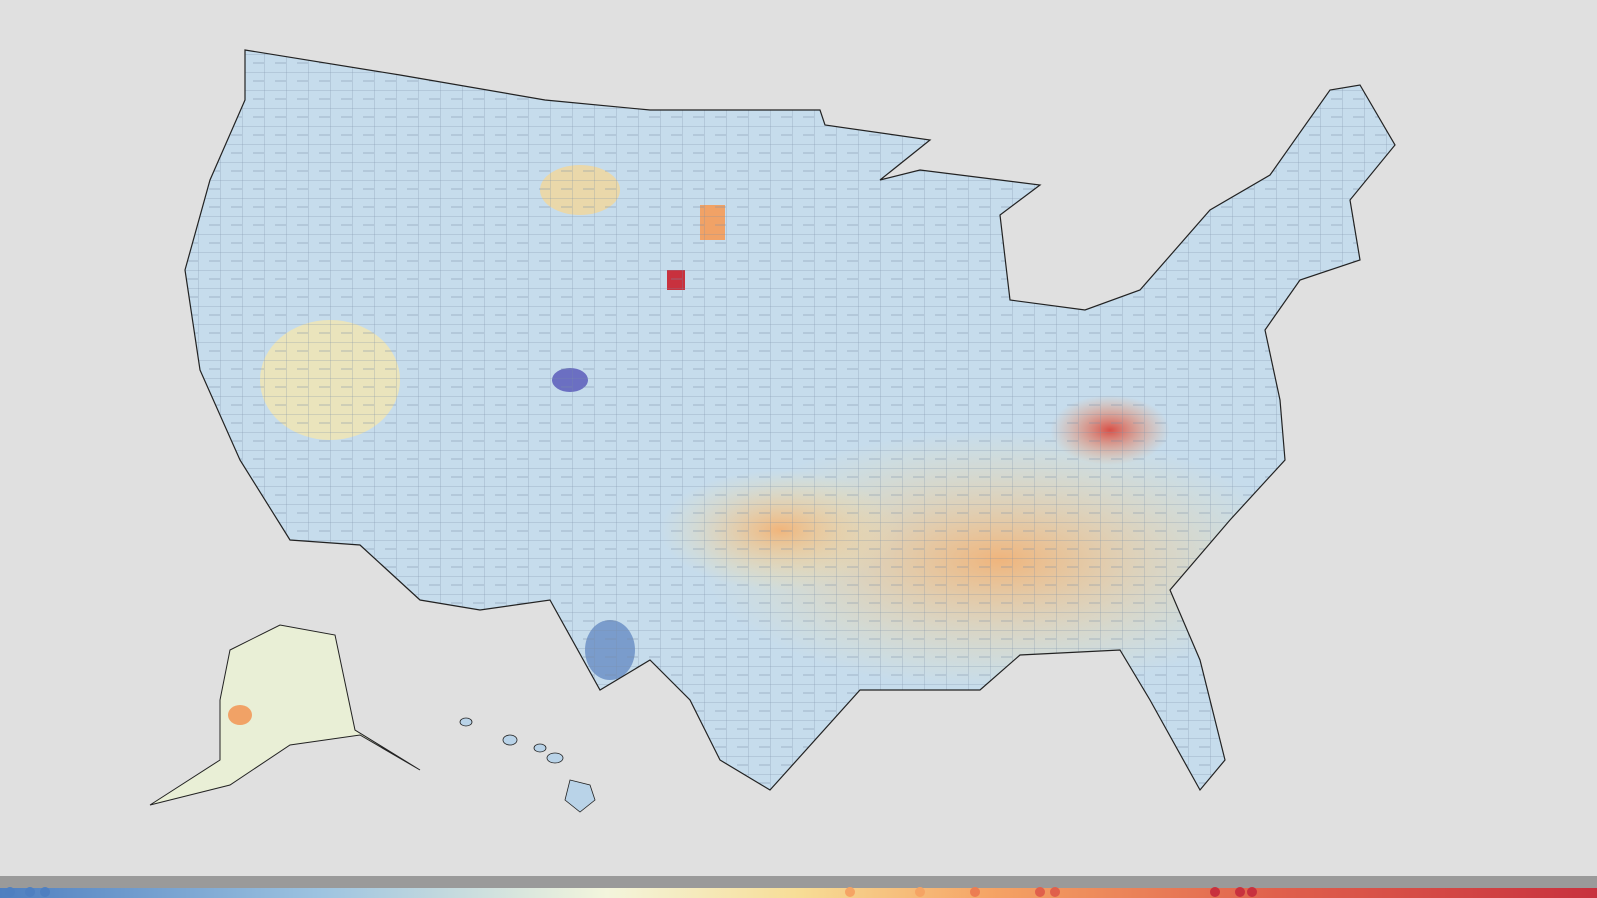  Describe the element at coordinates (631, 892) in the screenshot. I see `scale-dots` at that location.